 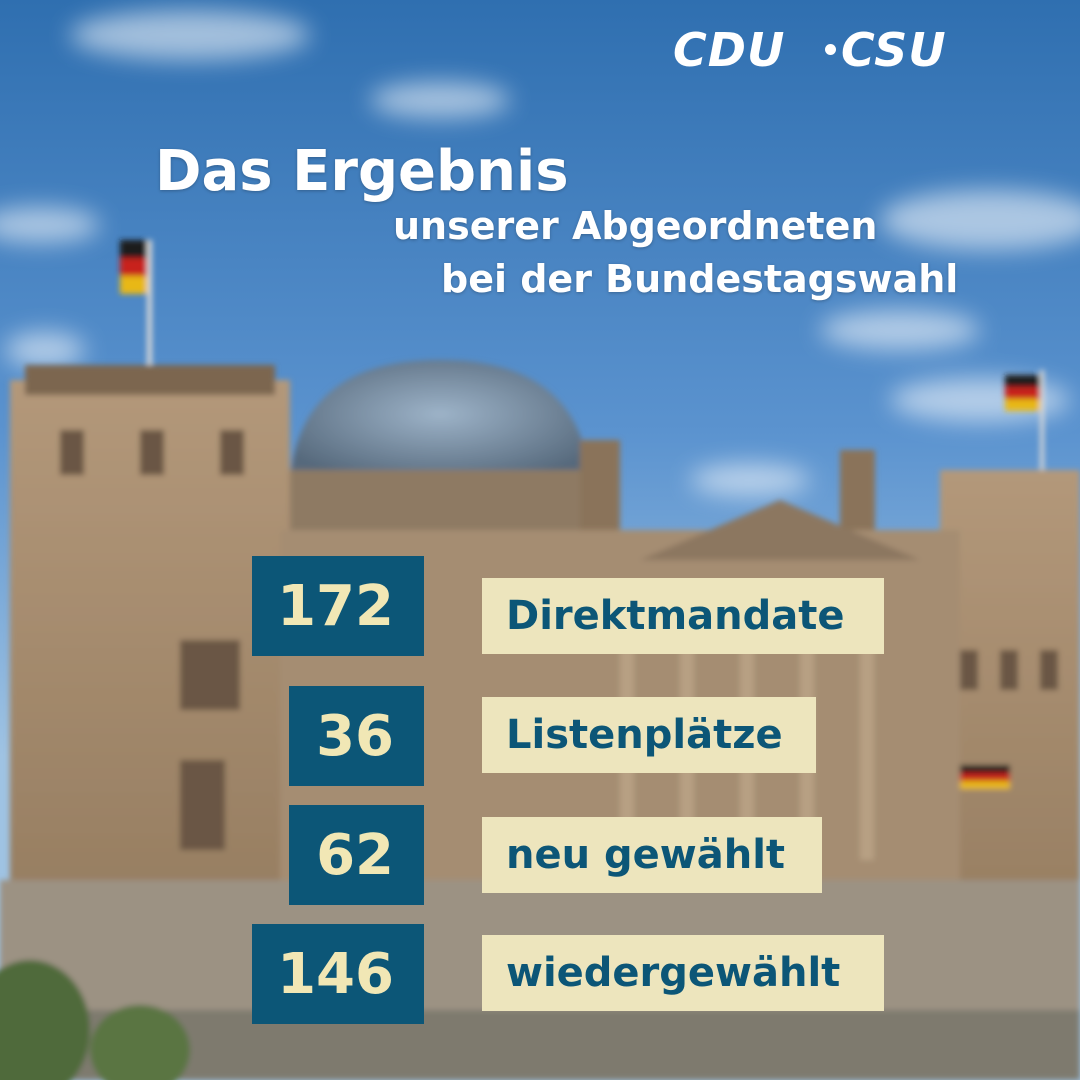 I want to click on headline-subtitle-line2: bei der Bundestagswahl, so click(x=700, y=279).